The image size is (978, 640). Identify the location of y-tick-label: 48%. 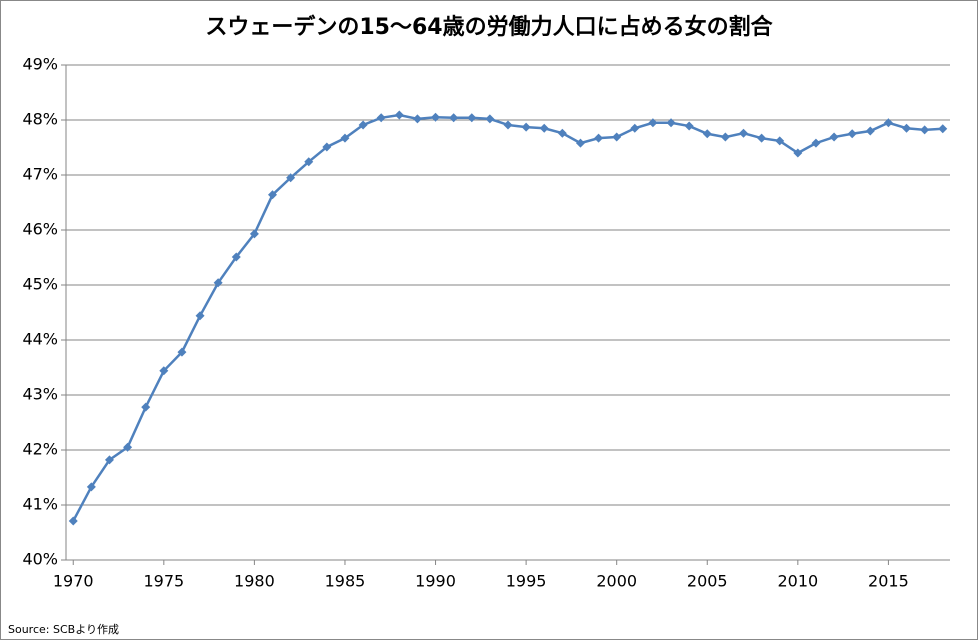
(40, 119).